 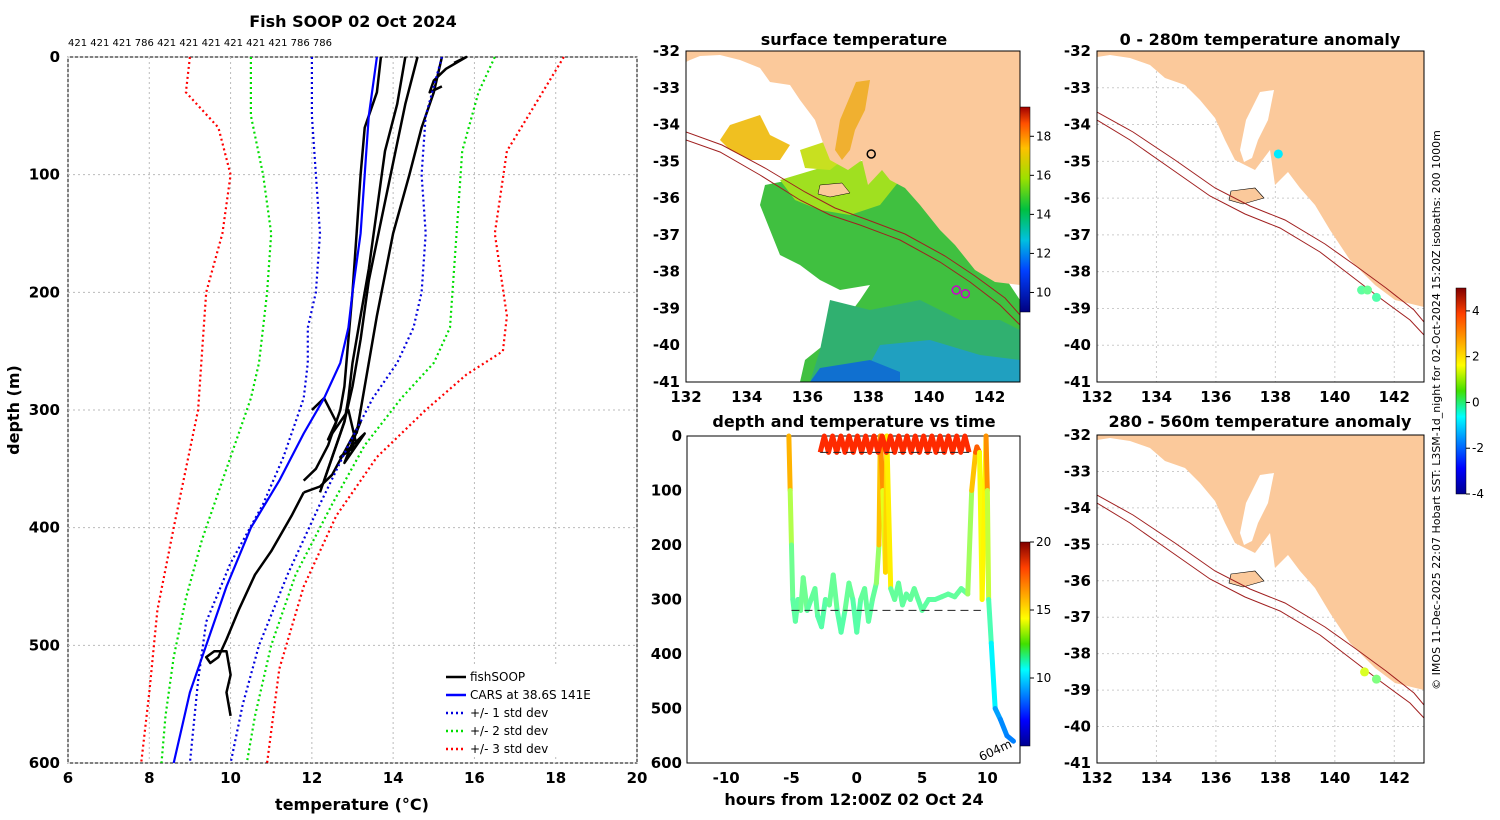 I want to click on p5-ytick-label: -40, so click(x=1077, y=727).